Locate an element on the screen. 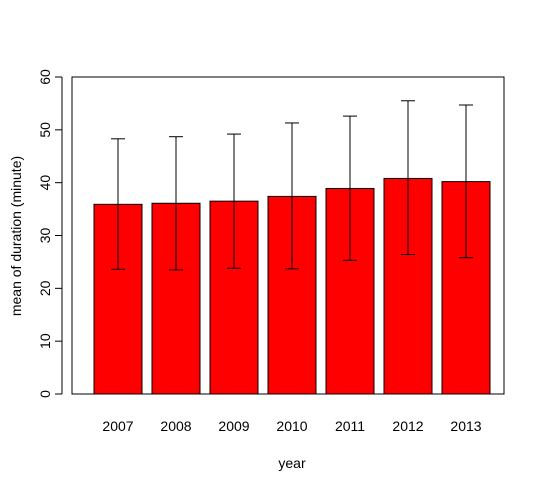 The width and height of the screenshot is (546, 497). y-axis: 0 10 20 30 40 50 60 is located at coordinates (50, 233).